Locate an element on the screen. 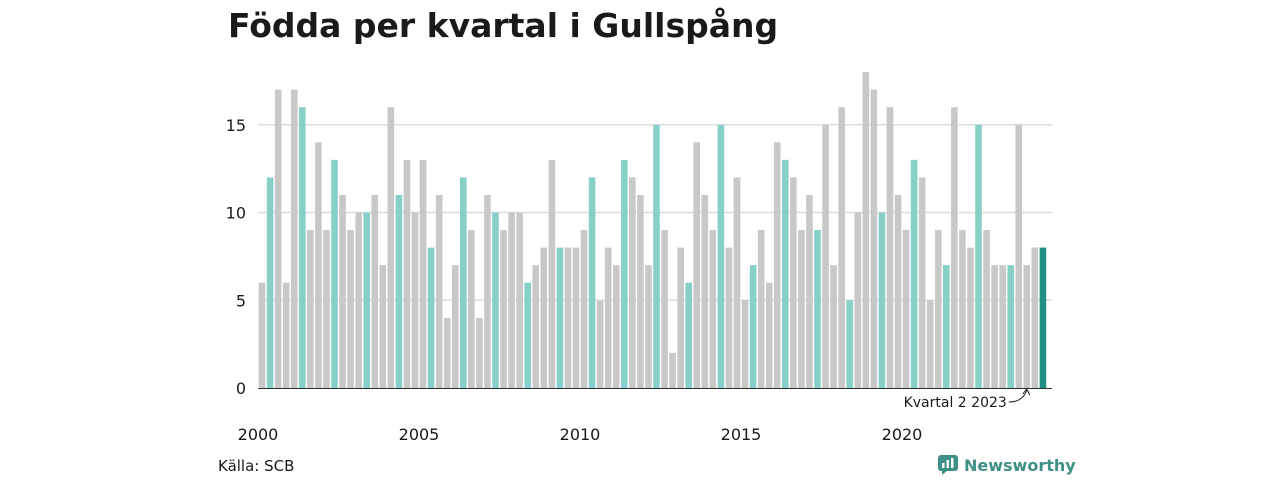 This screenshot has width=1280, height=480. y-tick-label: 10 is located at coordinates (236, 213).